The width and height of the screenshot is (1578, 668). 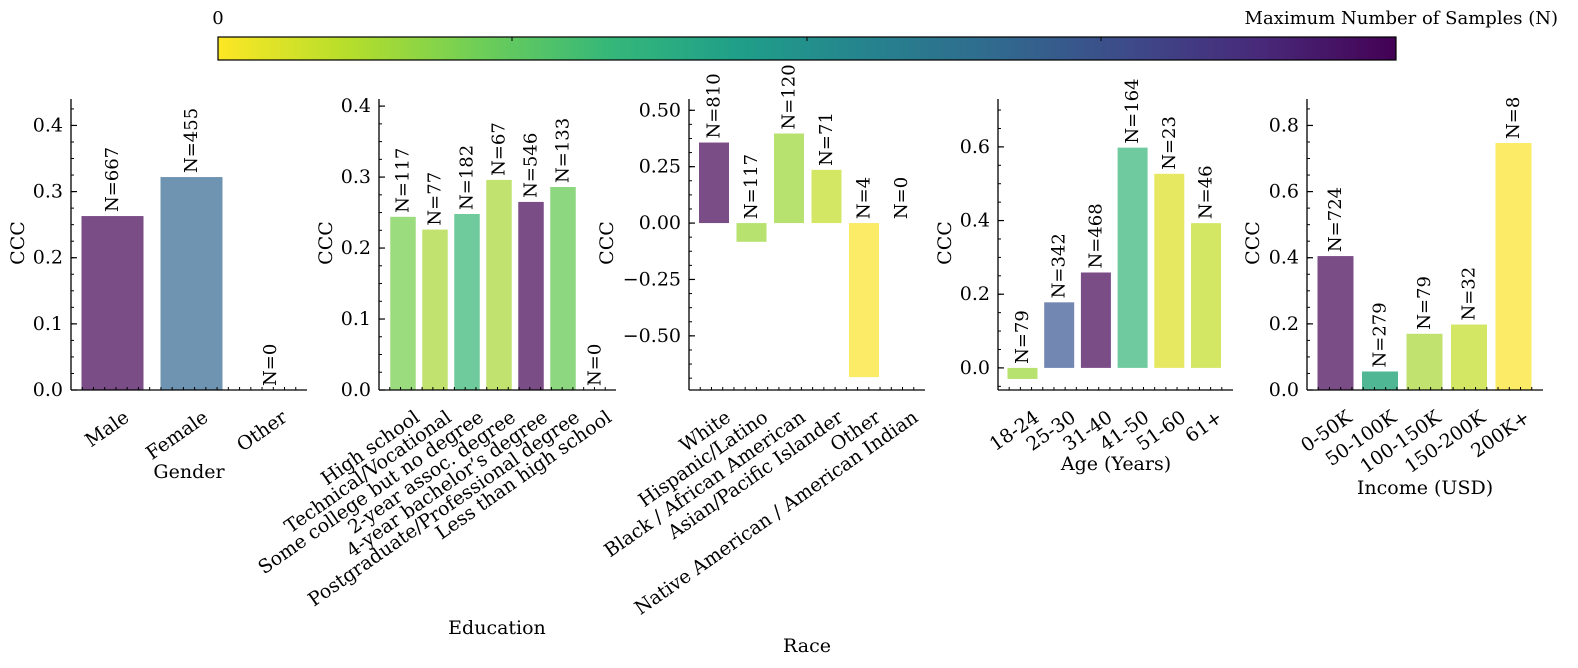 I want to click on bar-n-label: N=32, so click(x=1469, y=294).